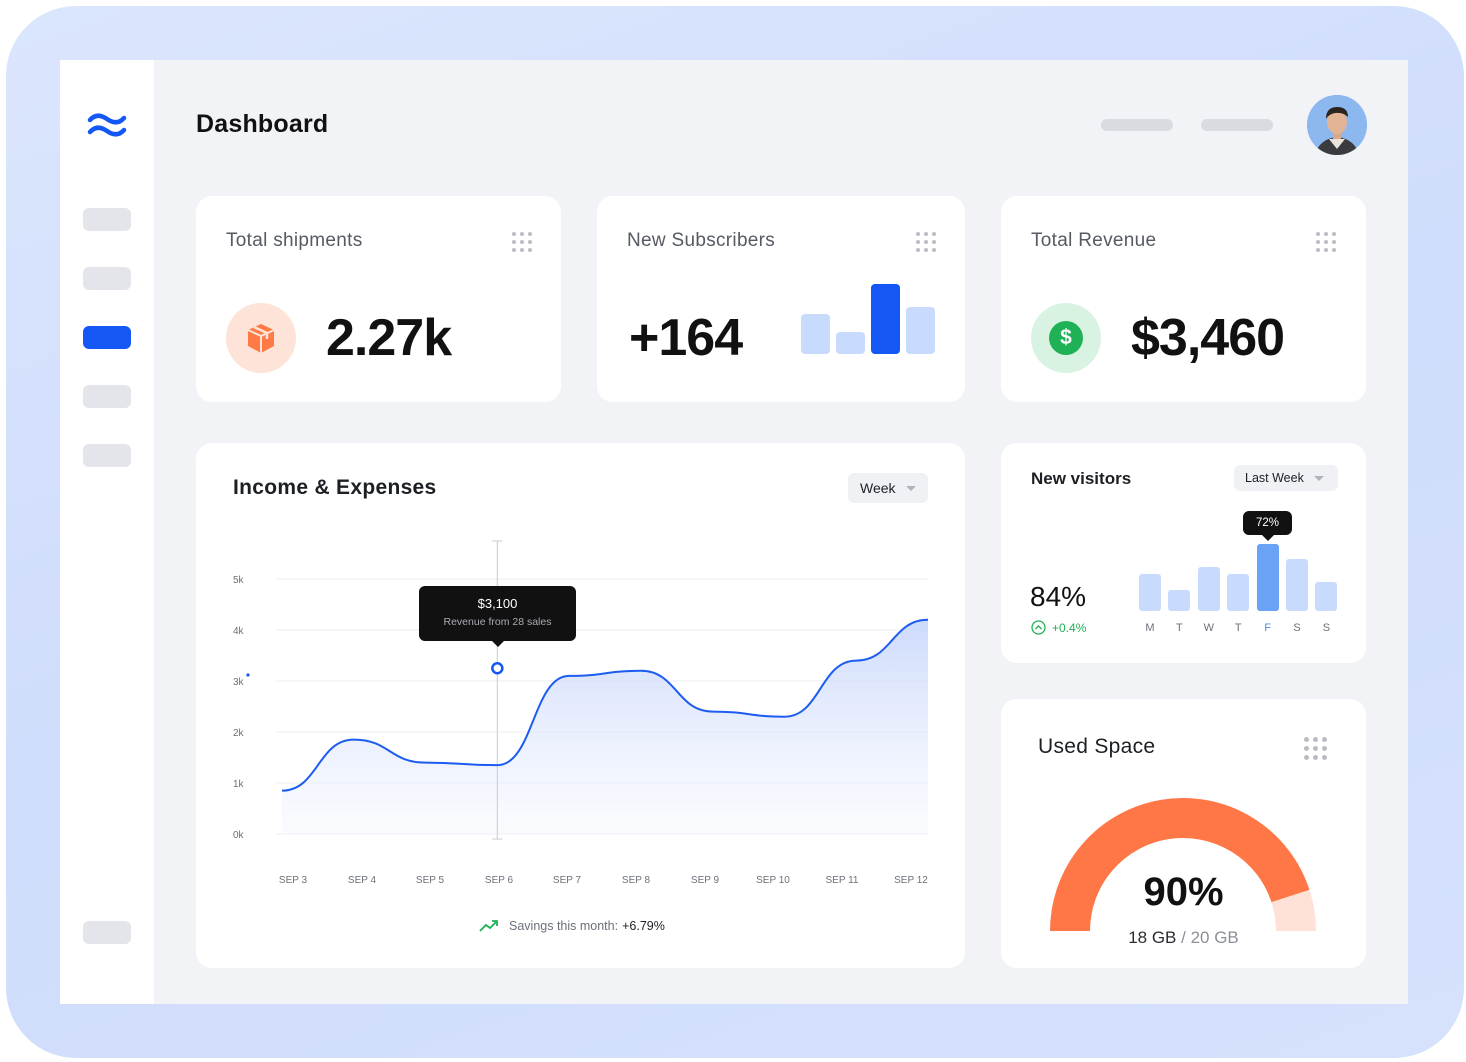  I want to click on visitors-change-value: +0.4%, so click(1069, 627).